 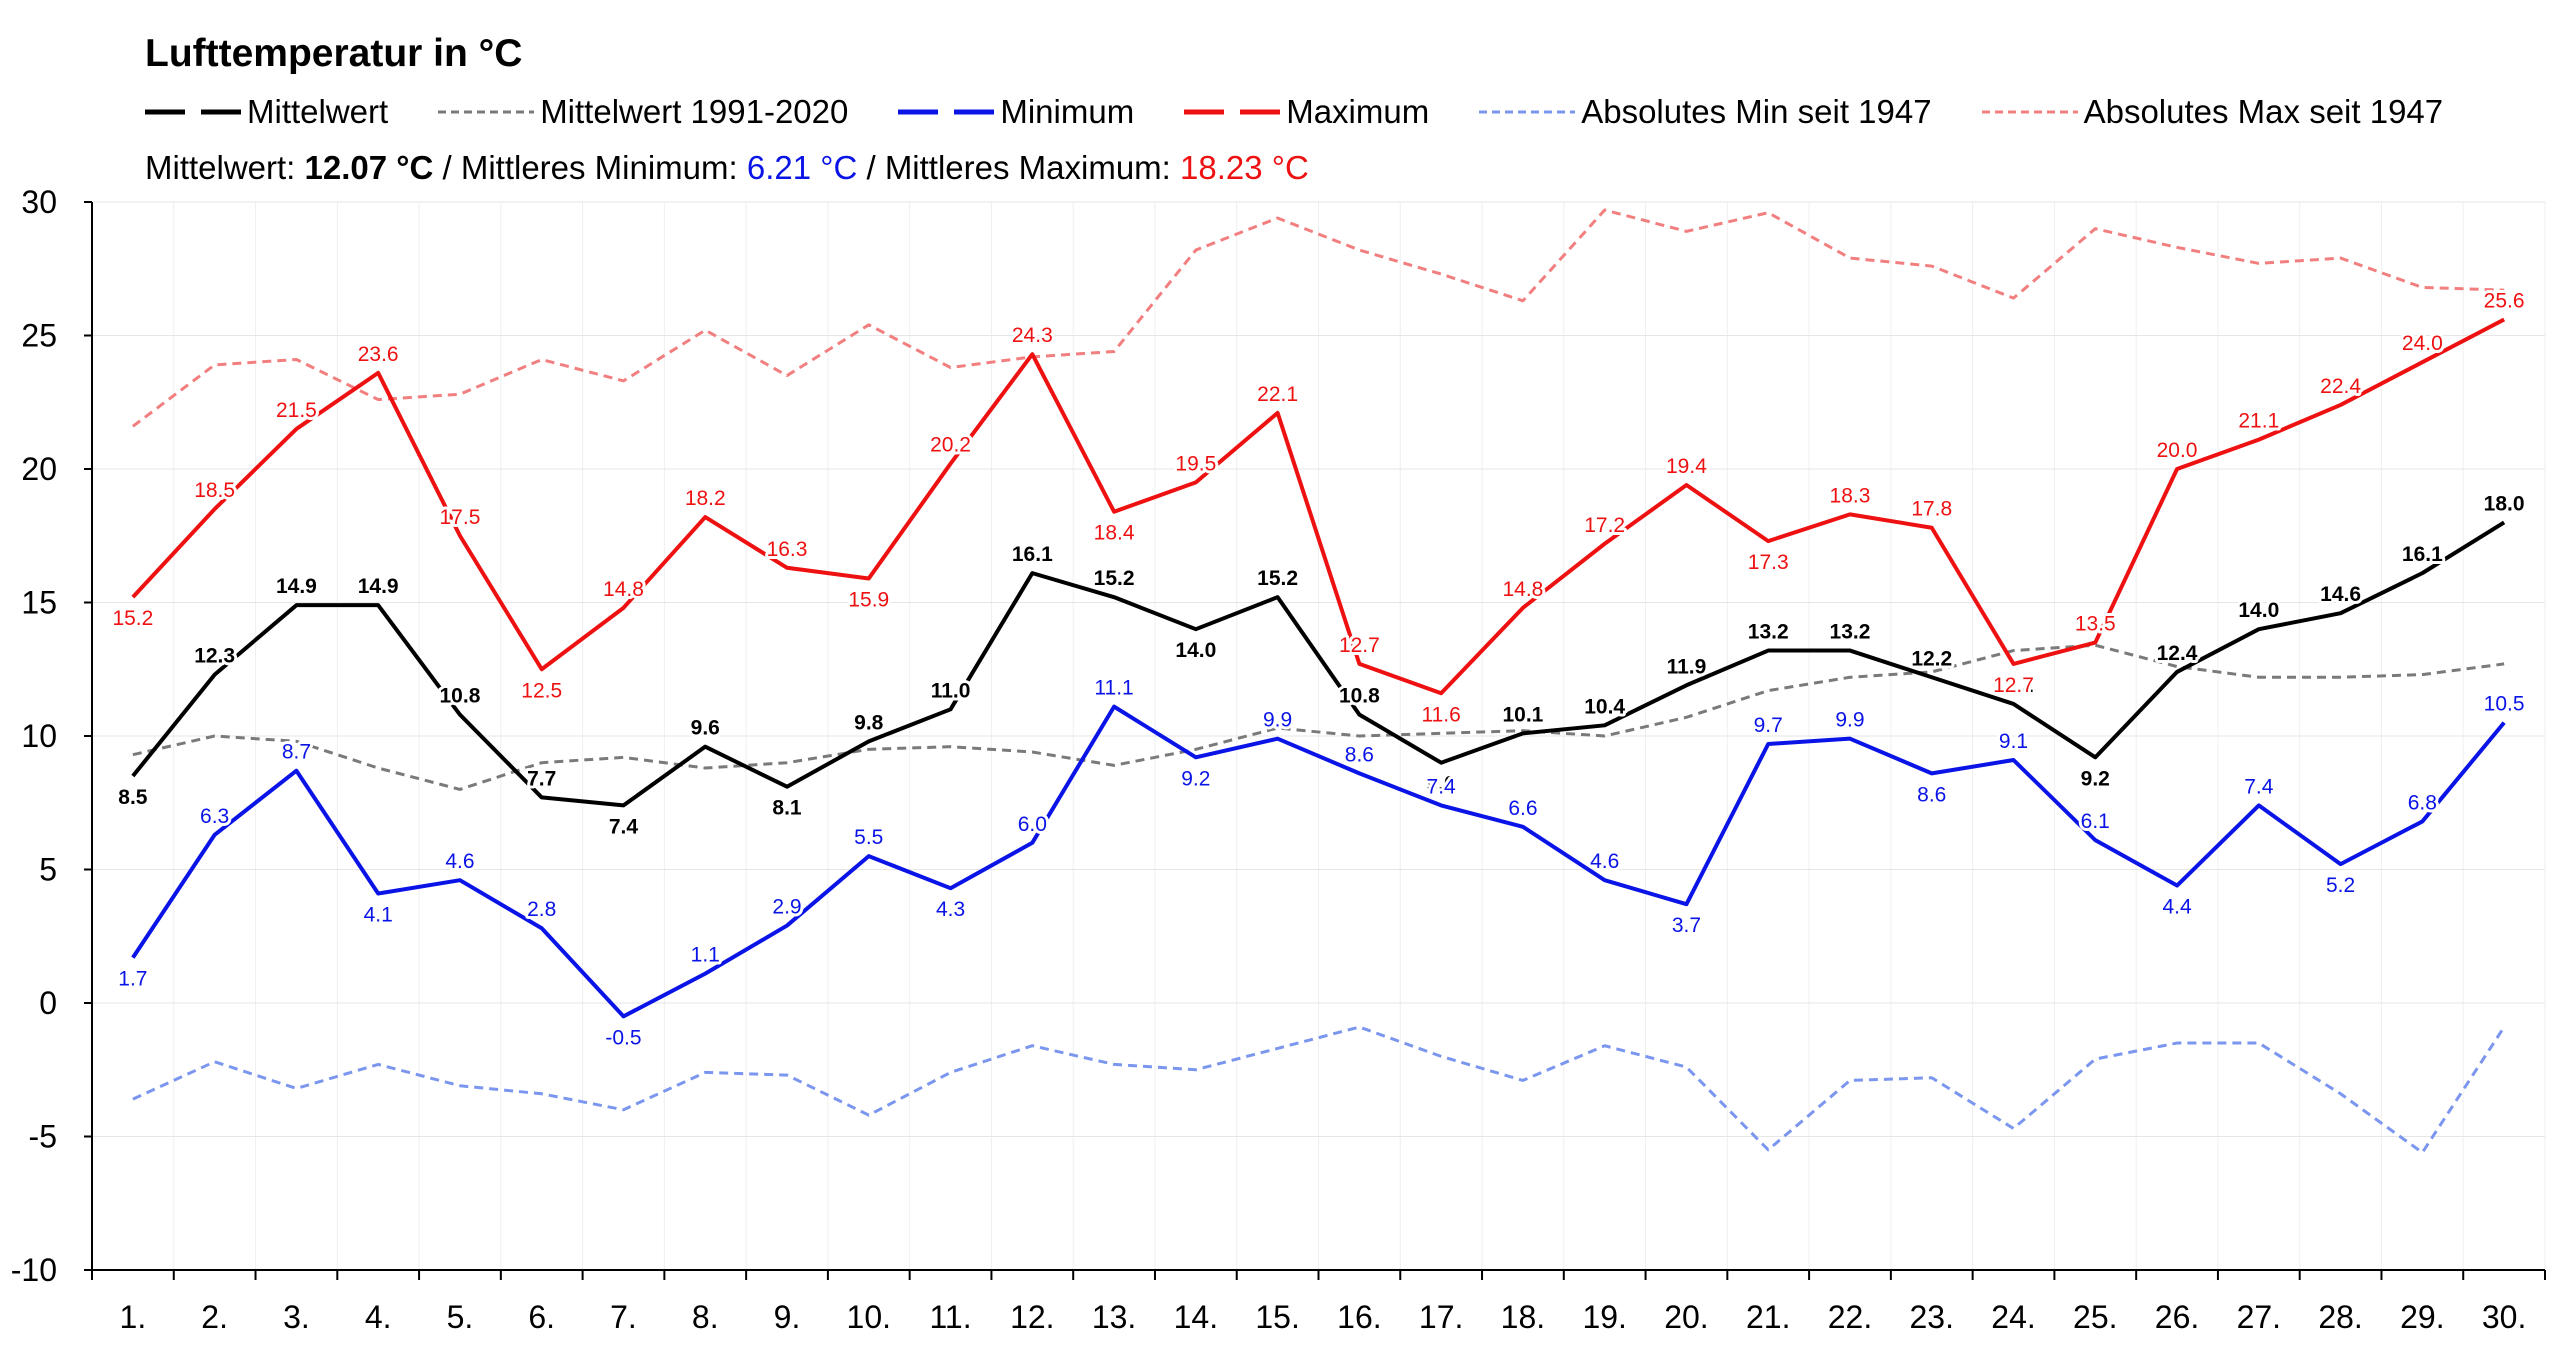 What do you see at coordinates (1931, 658) in the screenshot?
I see `data-label-mittelwert: 12.2` at bounding box center [1931, 658].